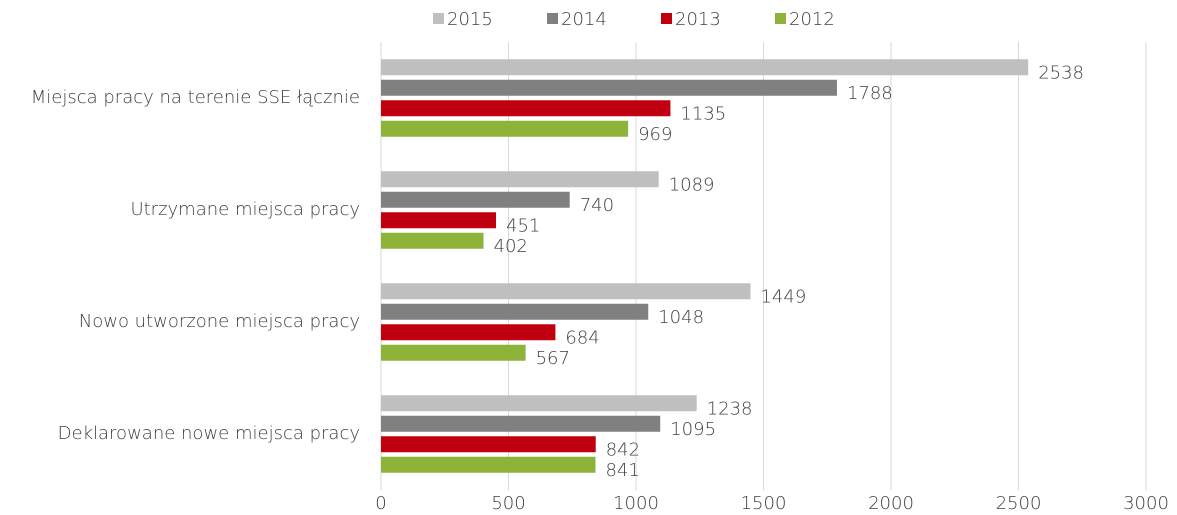  Describe the element at coordinates (703, 113) in the screenshot. I see `value-label: 1135` at that location.